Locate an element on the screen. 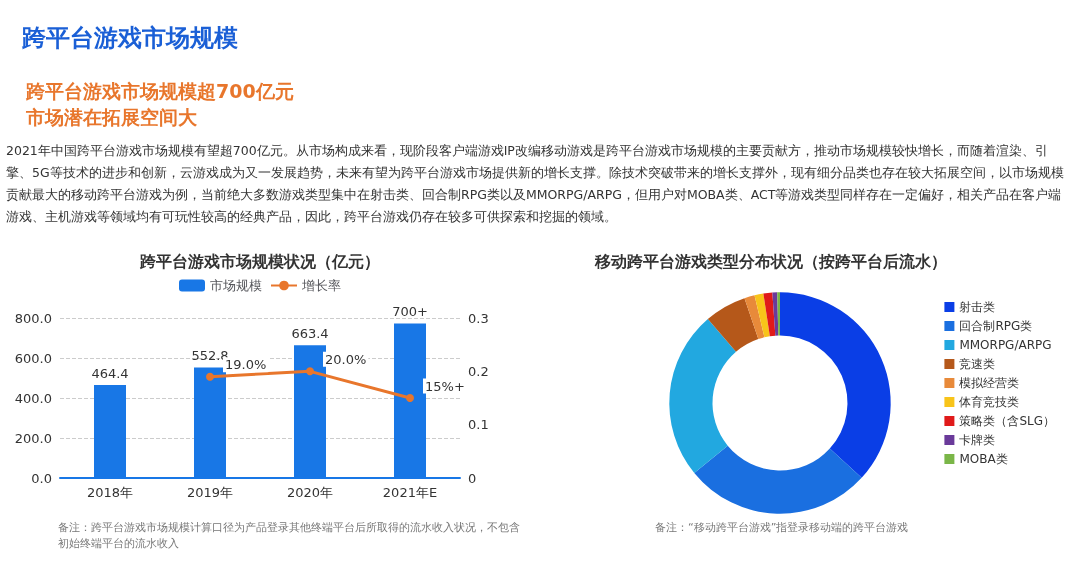 The image size is (1080, 574). legend-label: MMORPG/ARPG is located at coordinates (1005, 345).